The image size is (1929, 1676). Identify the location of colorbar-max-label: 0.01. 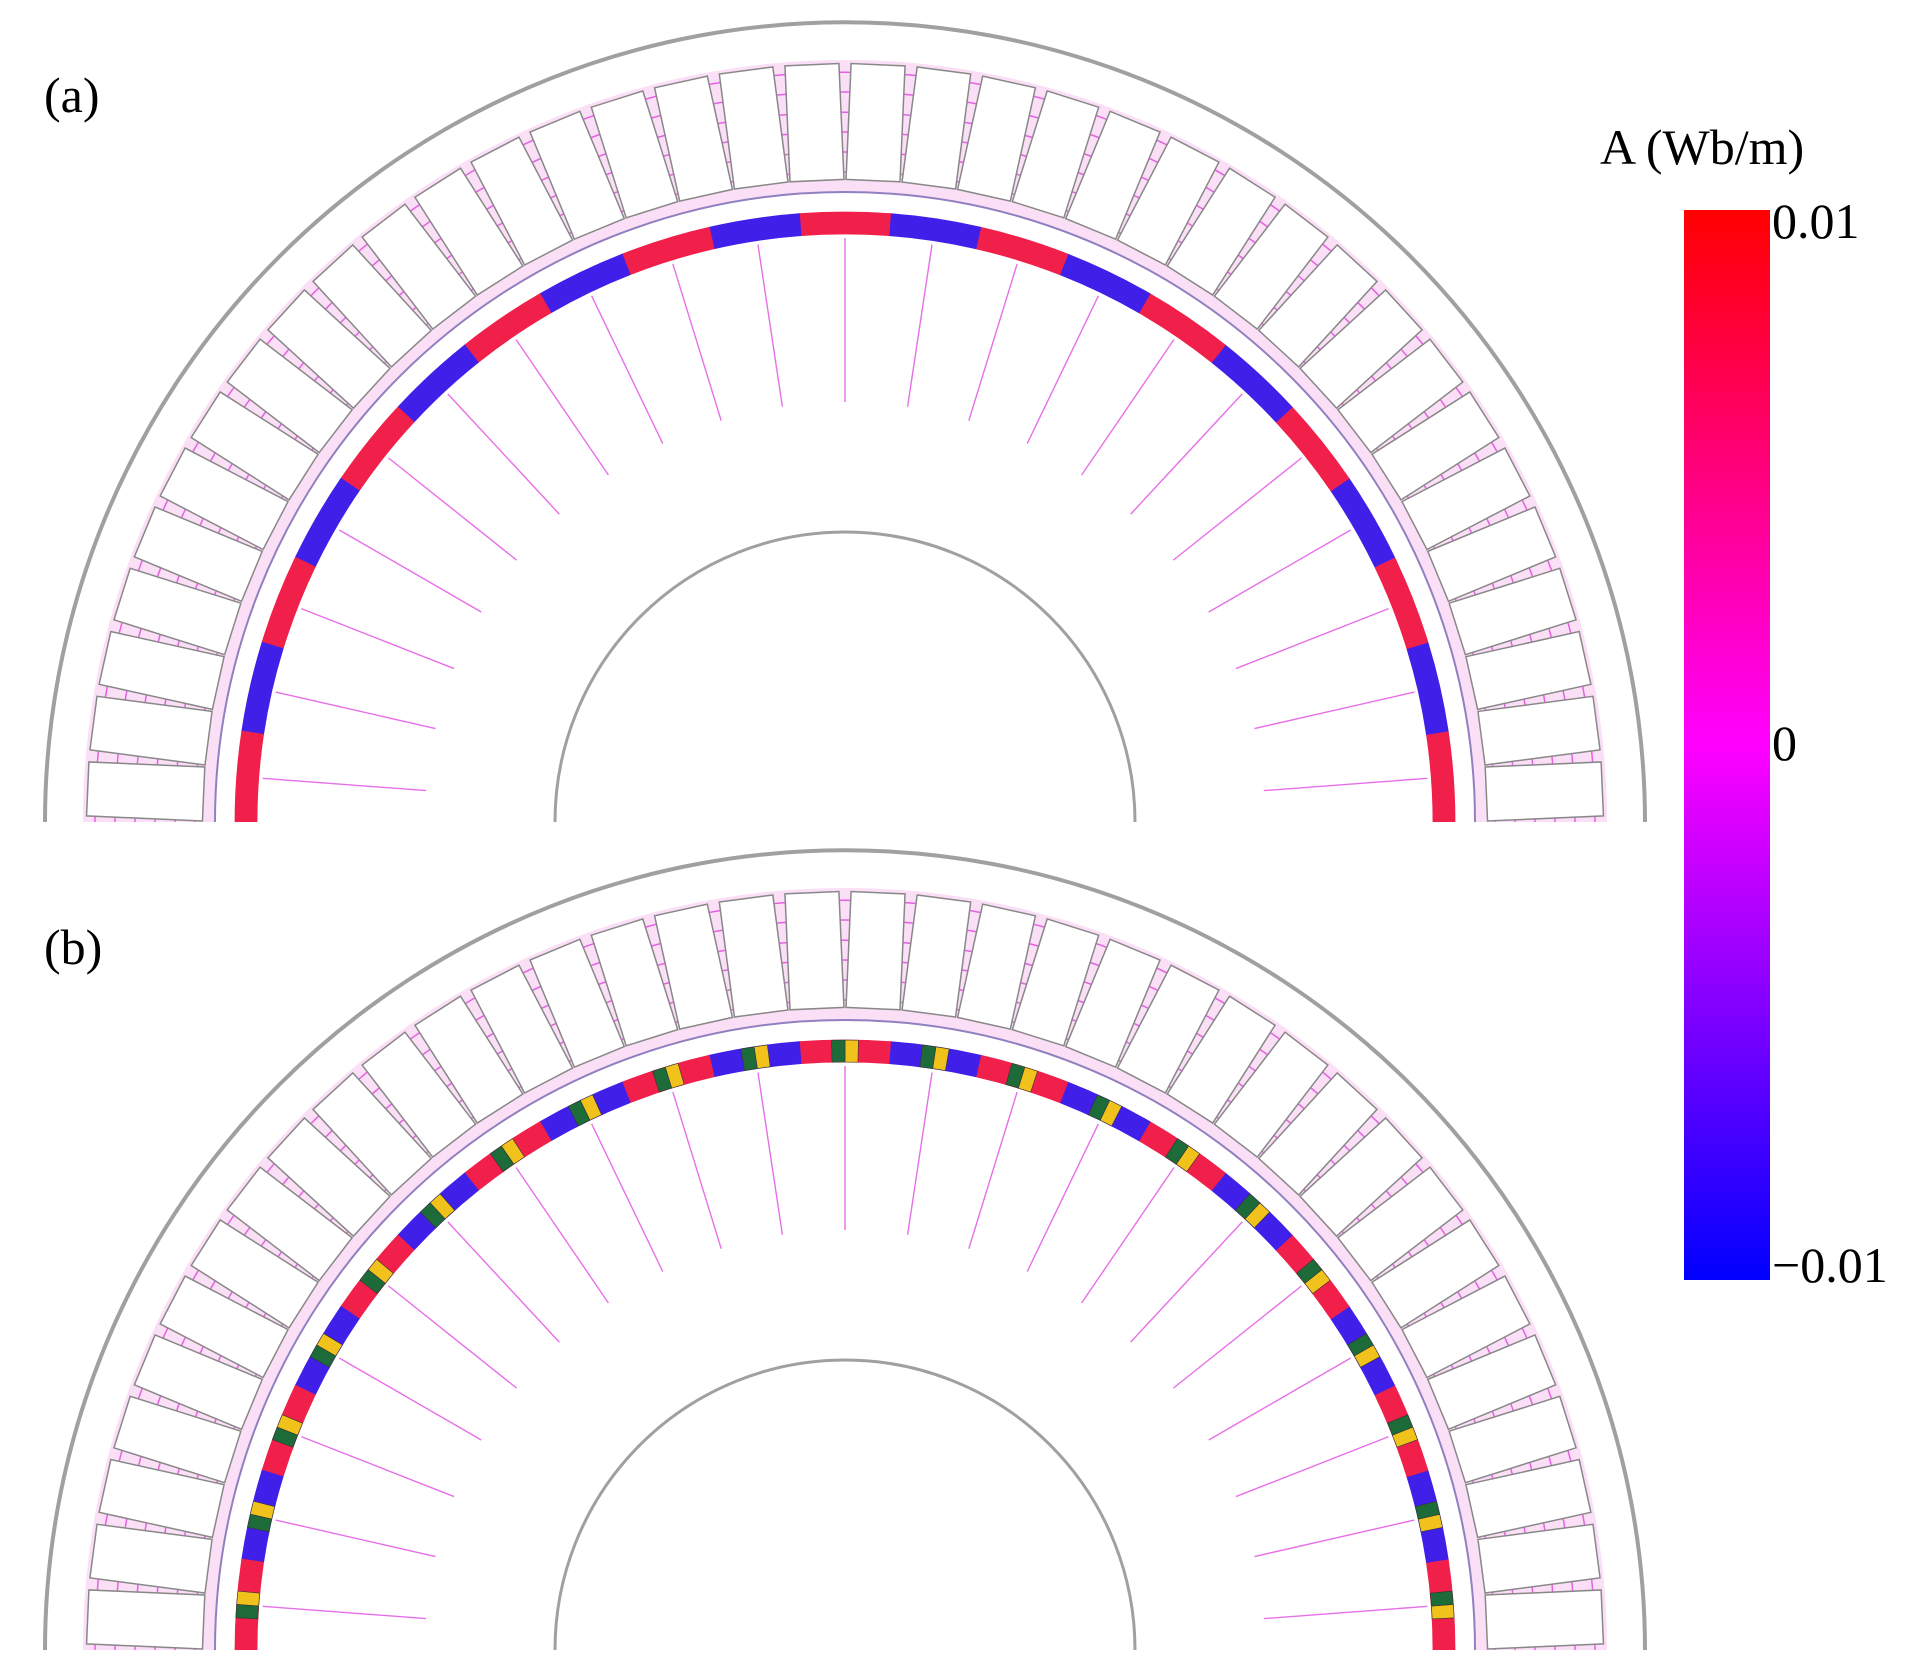
(1816, 221).